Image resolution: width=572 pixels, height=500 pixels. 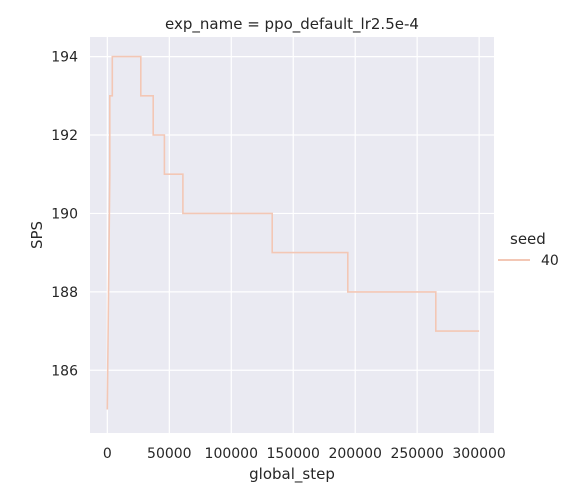 I want to click on legend-entry-40: 40, so click(x=550, y=261).